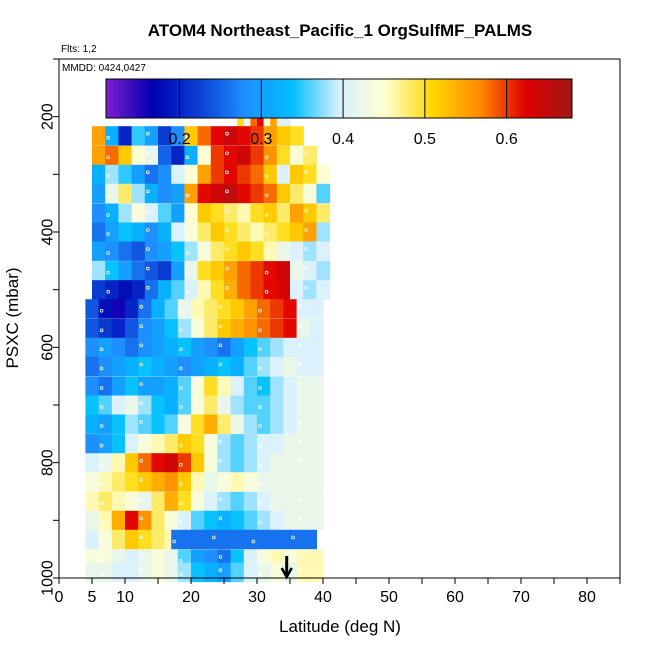  What do you see at coordinates (48, 578) in the screenshot?
I see `y-tick-label: 1000` at bounding box center [48, 578].